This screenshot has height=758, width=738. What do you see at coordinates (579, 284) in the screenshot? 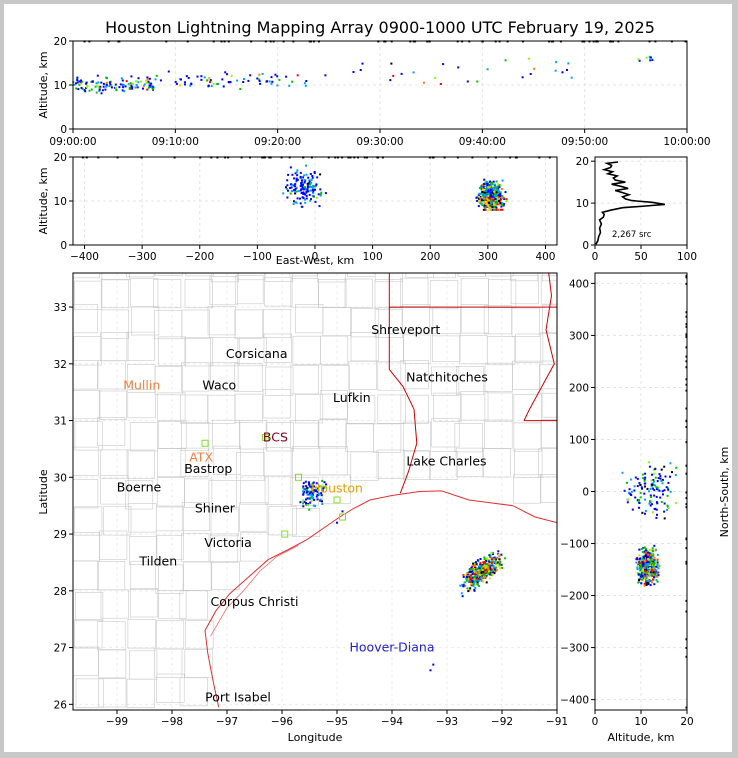
I see `northsouth-tick-label: 400` at bounding box center [579, 284].